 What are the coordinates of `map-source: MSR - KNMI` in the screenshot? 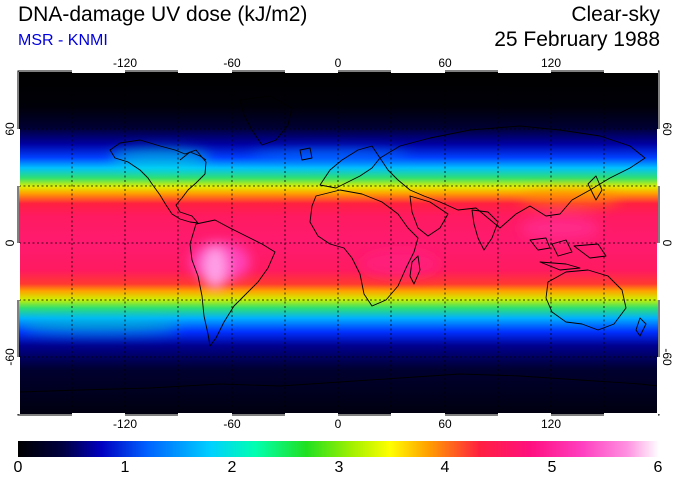 It's located at (63, 40).